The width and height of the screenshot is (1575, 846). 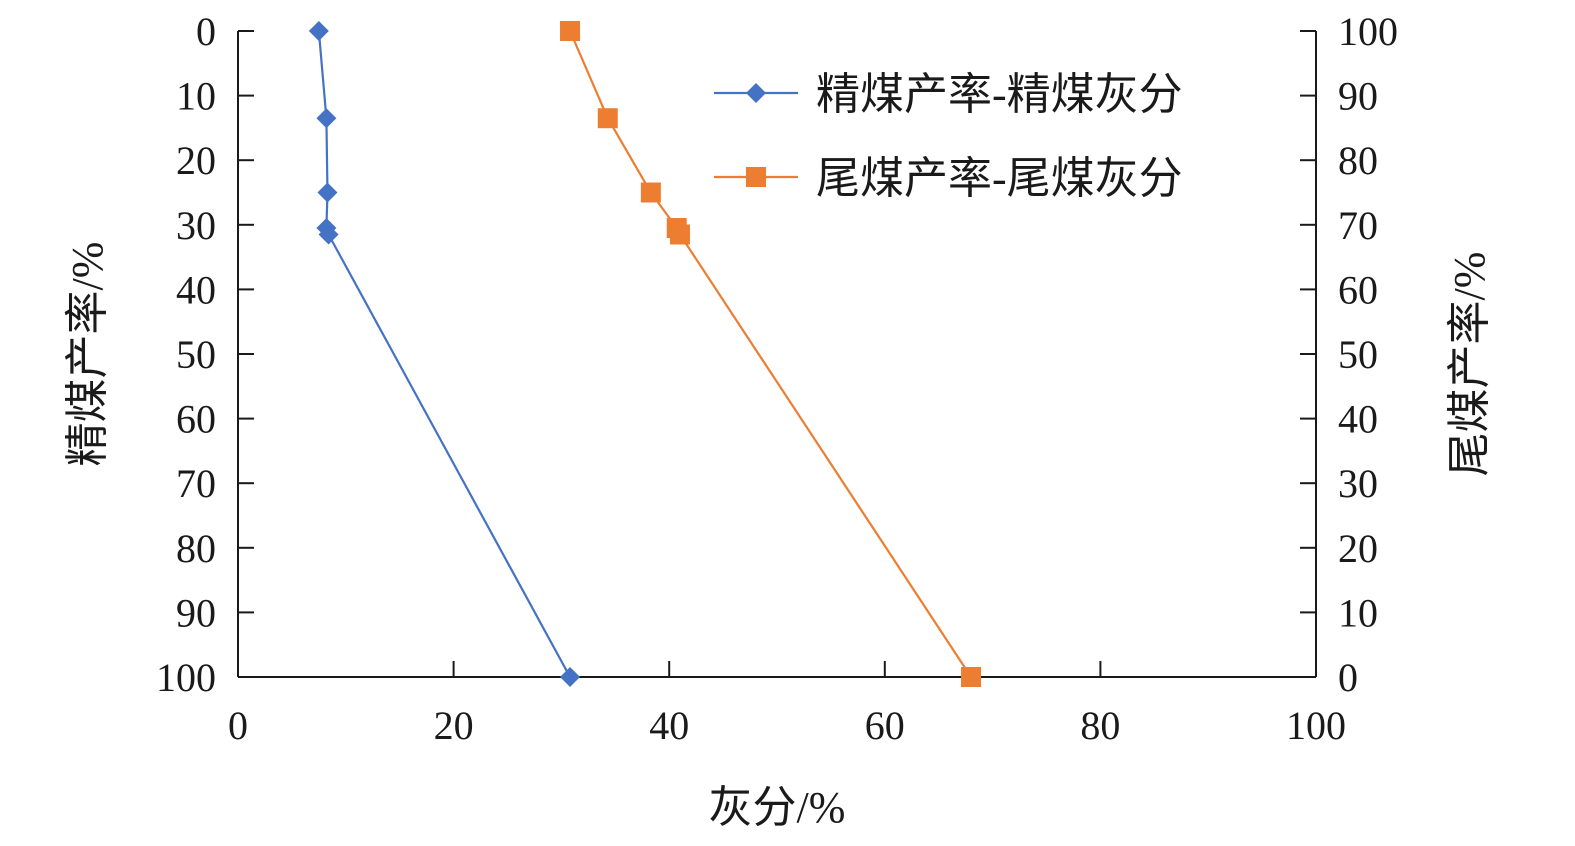 I want to click on y-right-tick-label: 100, so click(x=1368, y=31).